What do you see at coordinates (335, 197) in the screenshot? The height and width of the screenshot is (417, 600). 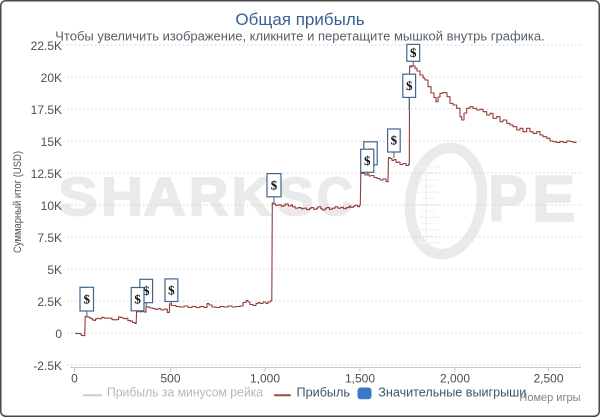 I see `svg-text: C` at bounding box center [335, 197].